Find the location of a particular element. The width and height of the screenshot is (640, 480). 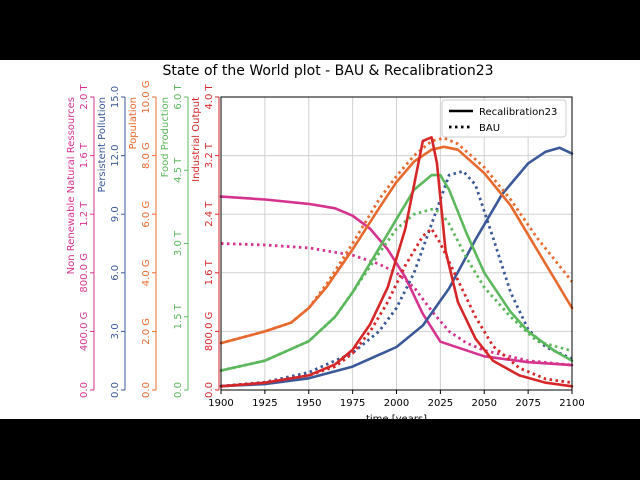

x-tick-label: 1900 is located at coordinates (220, 403).